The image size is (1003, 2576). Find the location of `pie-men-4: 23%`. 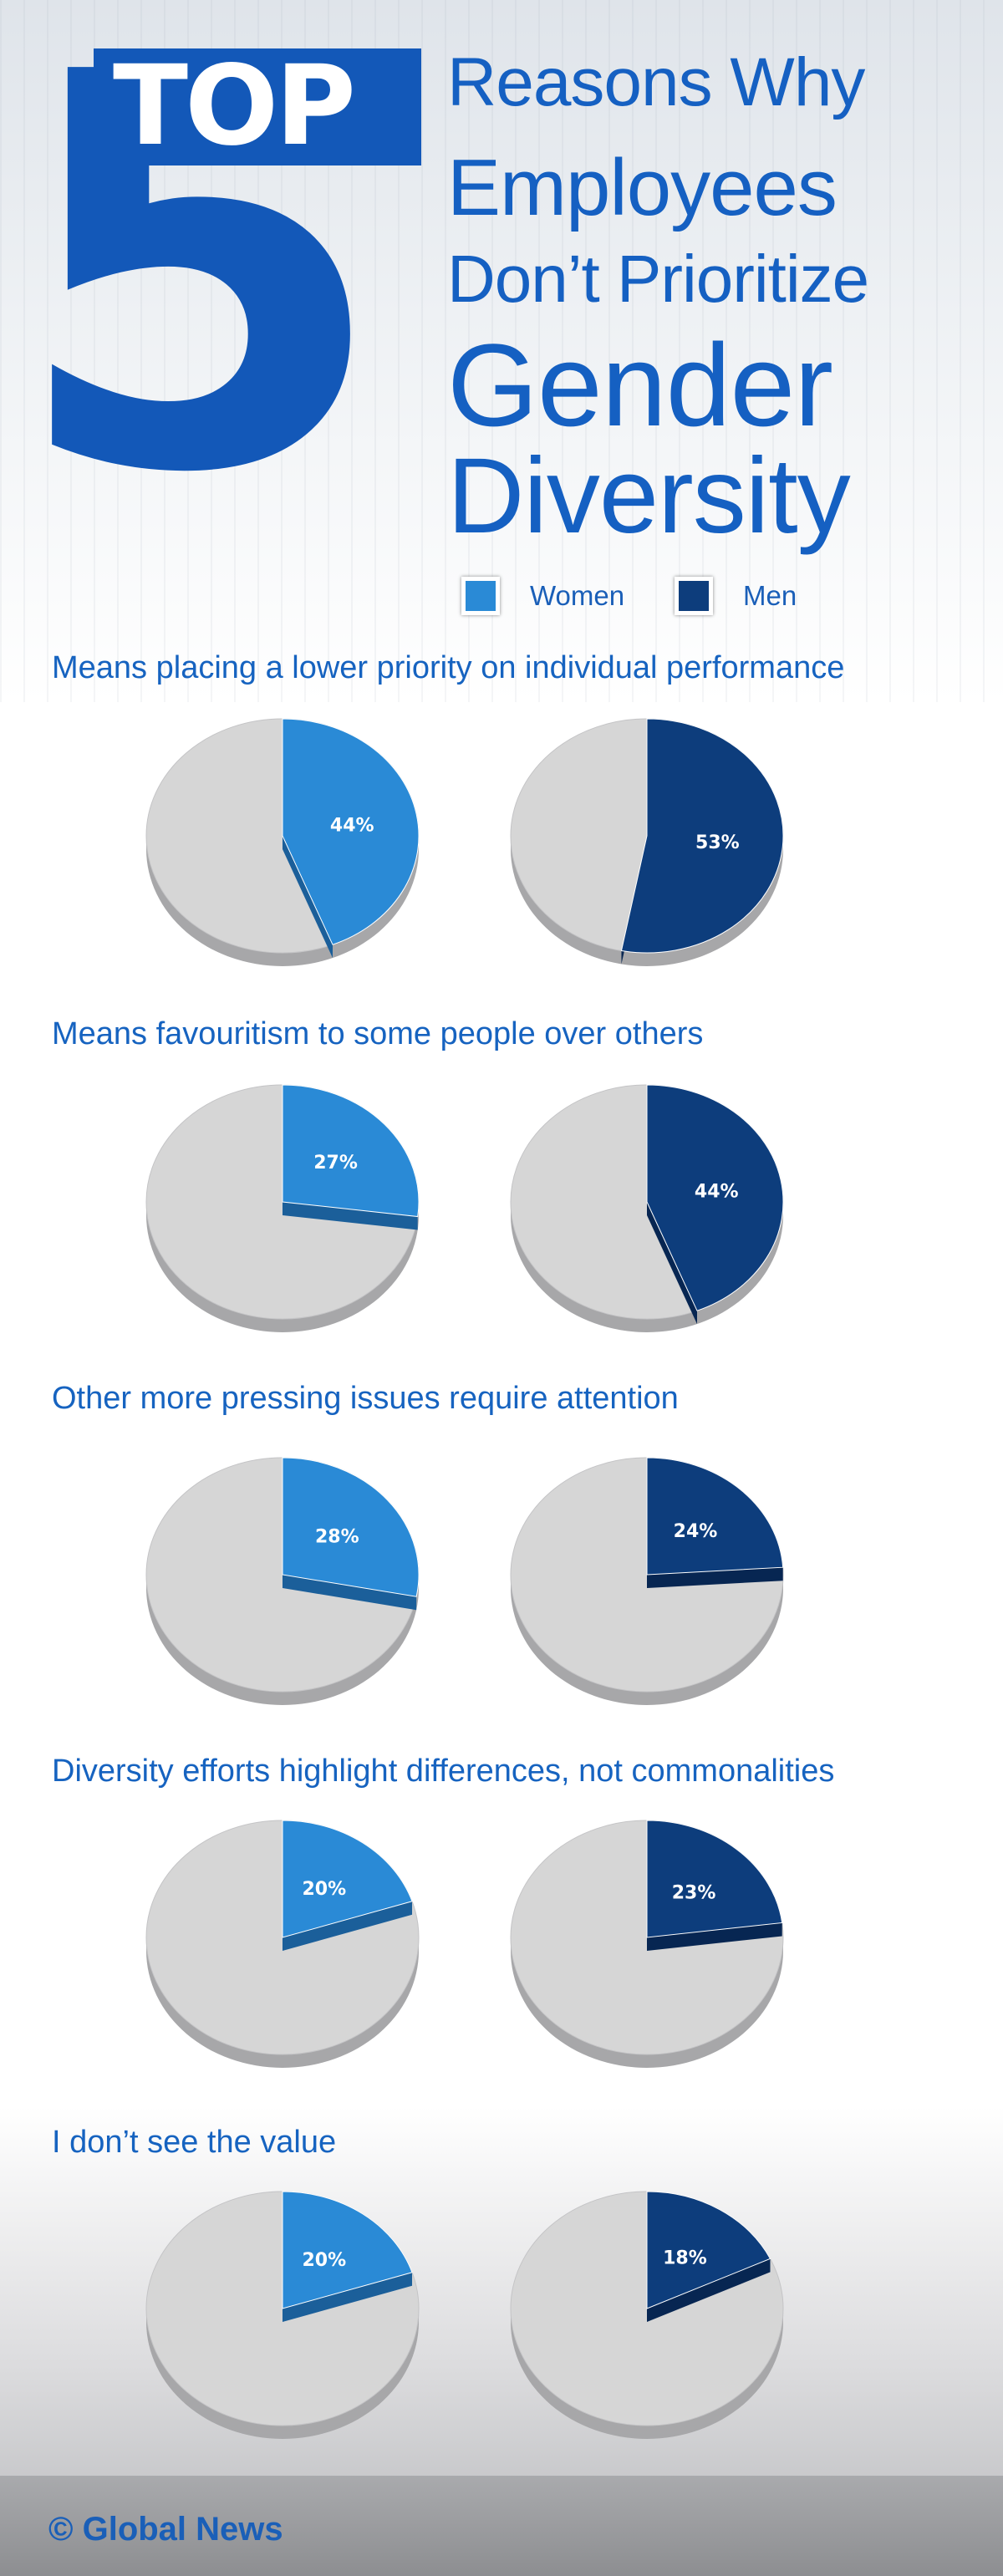

pie-men-4: 23% is located at coordinates (647, 1944).